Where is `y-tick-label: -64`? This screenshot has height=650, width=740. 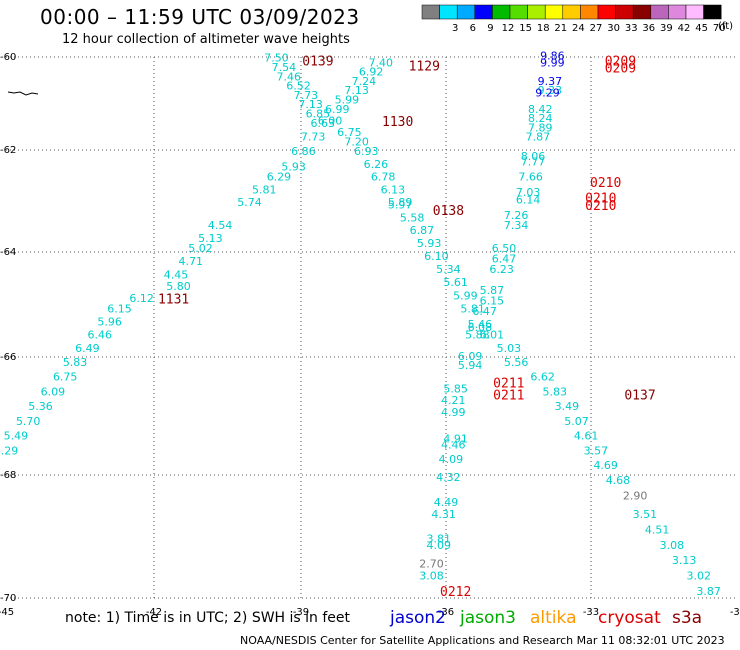 y-tick-label: -64 is located at coordinates (8, 252).